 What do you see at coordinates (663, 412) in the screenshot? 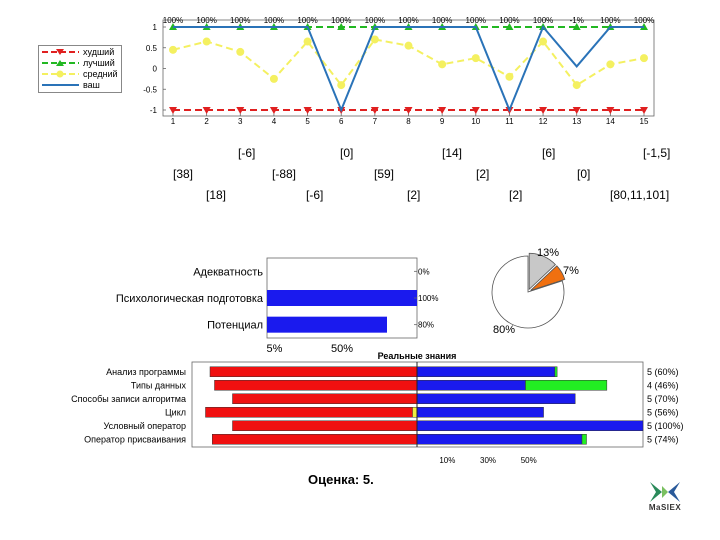
I see `knowledge-value-label: 5 (56%)` at bounding box center [663, 412].